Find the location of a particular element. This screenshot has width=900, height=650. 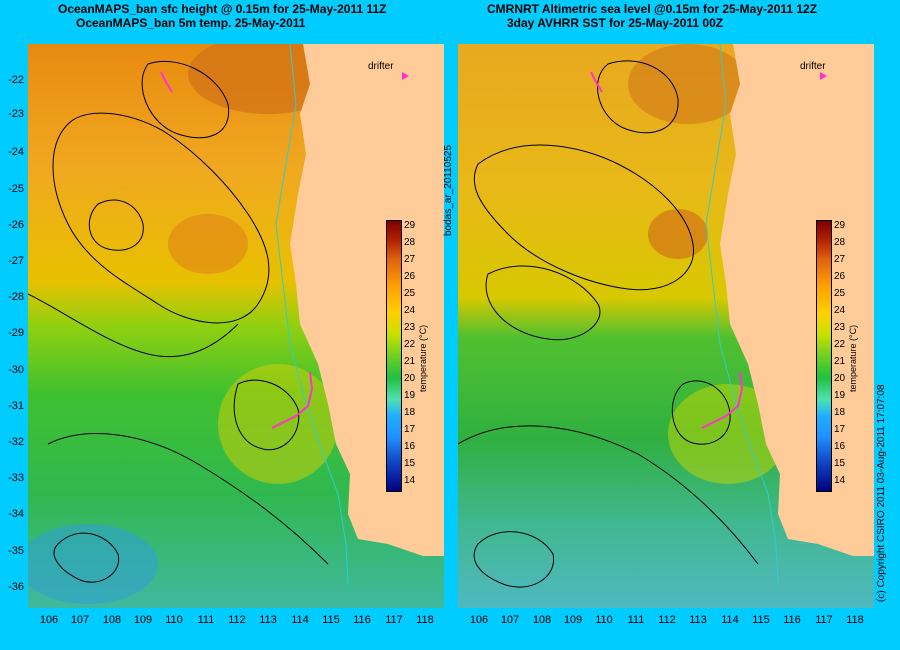

longitude-label: 114 is located at coordinates (730, 620).